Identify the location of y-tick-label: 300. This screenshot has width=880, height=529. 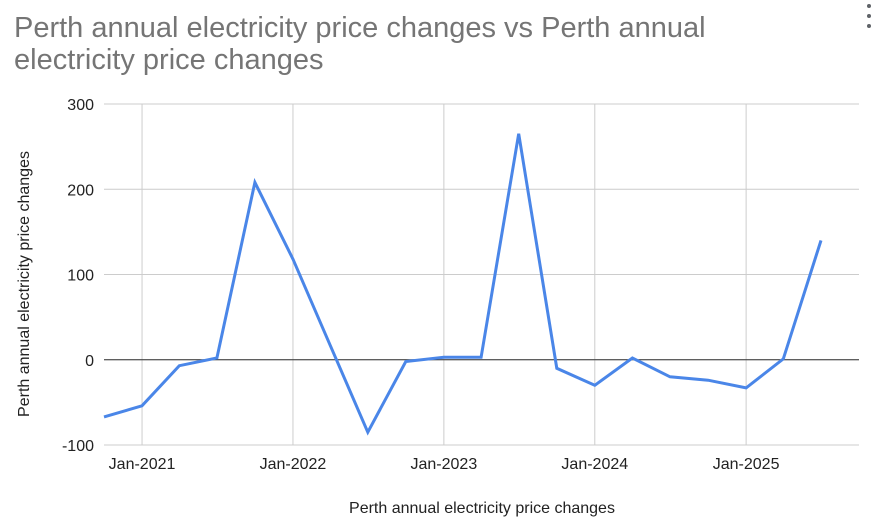
(80, 105).